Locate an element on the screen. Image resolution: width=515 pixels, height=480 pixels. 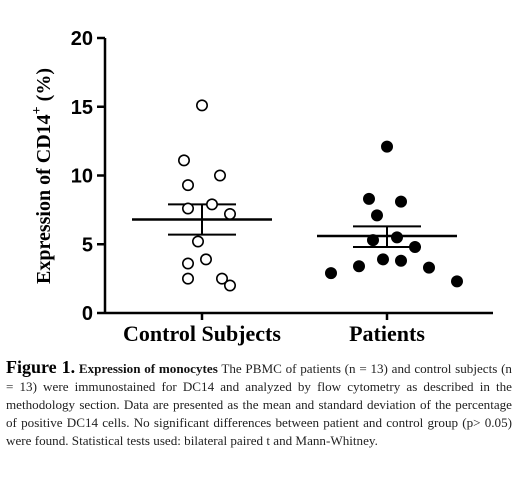
y-tick-label: 15 is located at coordinates (82, 108).